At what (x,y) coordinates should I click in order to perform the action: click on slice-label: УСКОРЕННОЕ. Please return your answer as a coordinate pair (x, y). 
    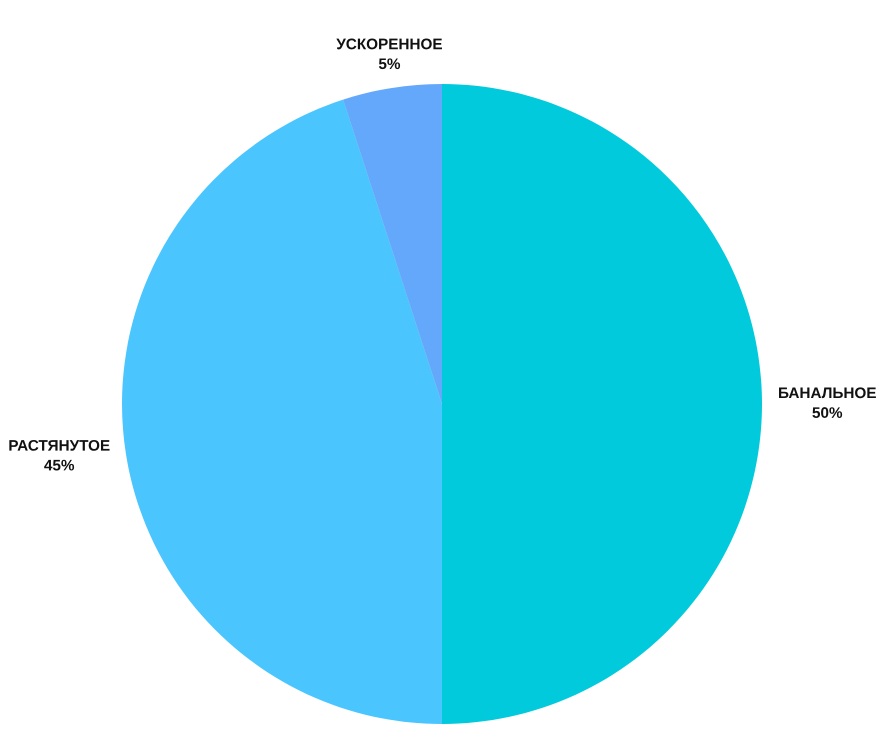
    Looking at the image, I should click on (389, 44).